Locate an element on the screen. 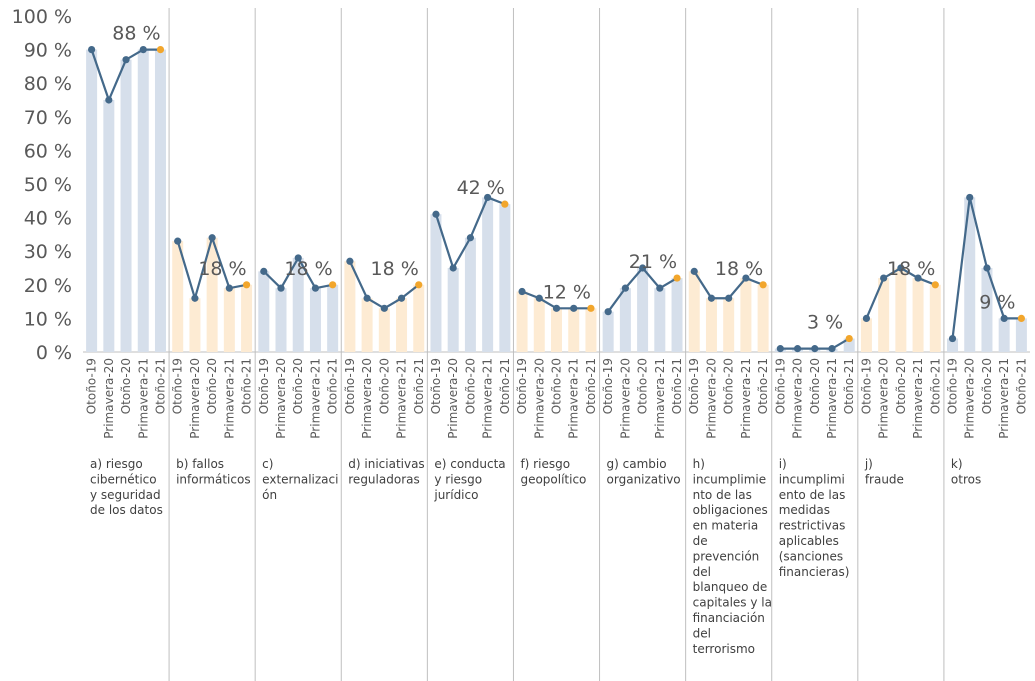 Image resolution: width=1035 pixels, height=681 pixels. y-tick-label: 90 % is located at coordinates (48, 51).